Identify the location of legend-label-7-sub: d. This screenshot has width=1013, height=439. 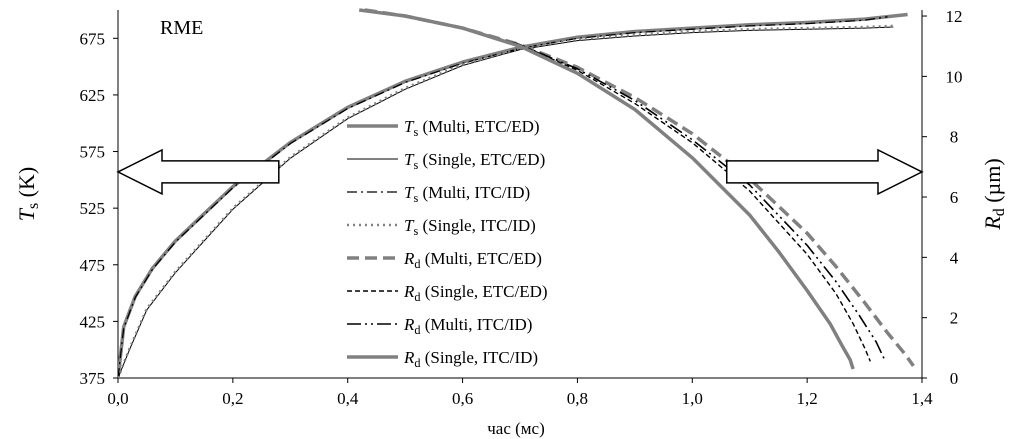
(417, 330).